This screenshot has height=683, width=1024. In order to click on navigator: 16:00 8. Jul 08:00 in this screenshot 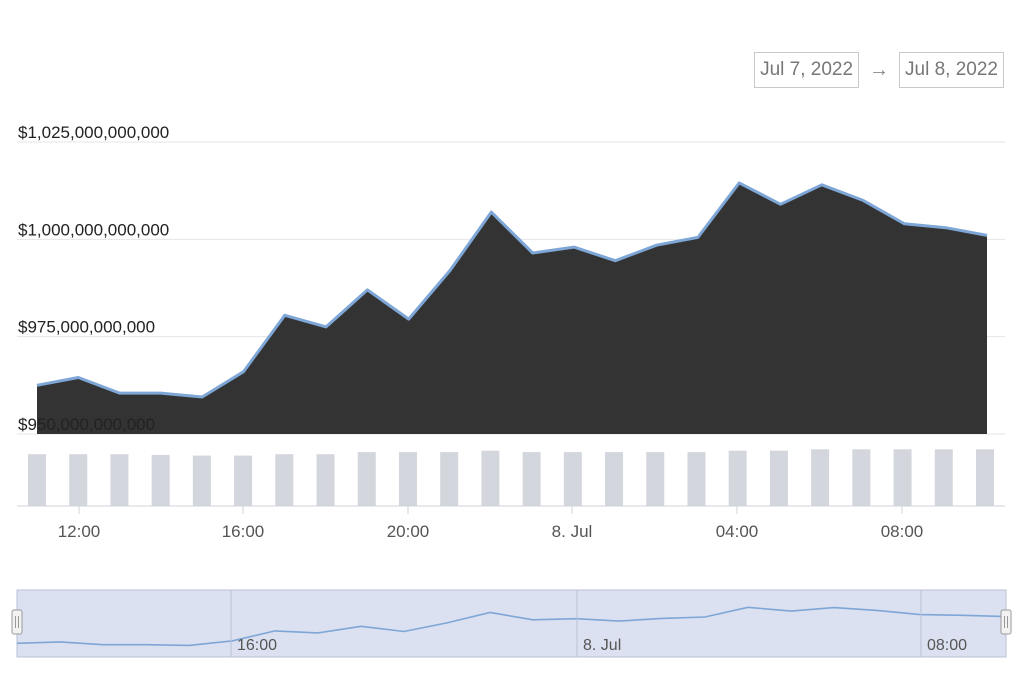, I will do `click(511, 623)`.